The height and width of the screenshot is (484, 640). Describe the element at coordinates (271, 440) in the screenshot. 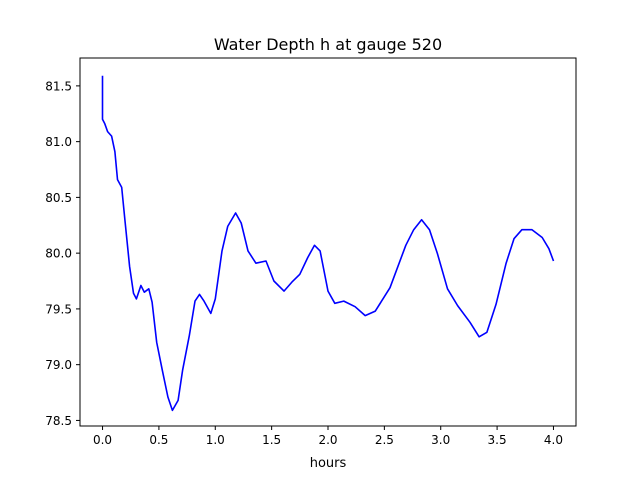

I see `x-tick-label: 1.5` at that location.